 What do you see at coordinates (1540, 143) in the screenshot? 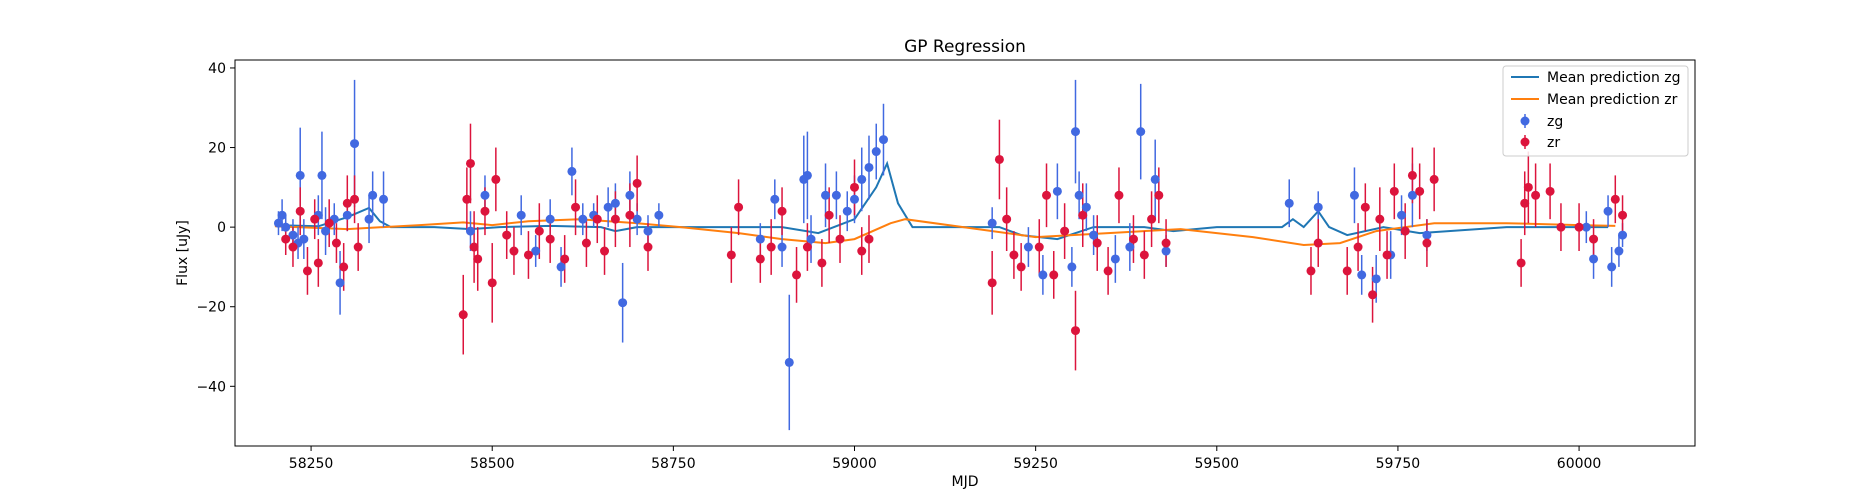
I see `legend-entry-zr-points: zr` at bounding box center [1540, 143].